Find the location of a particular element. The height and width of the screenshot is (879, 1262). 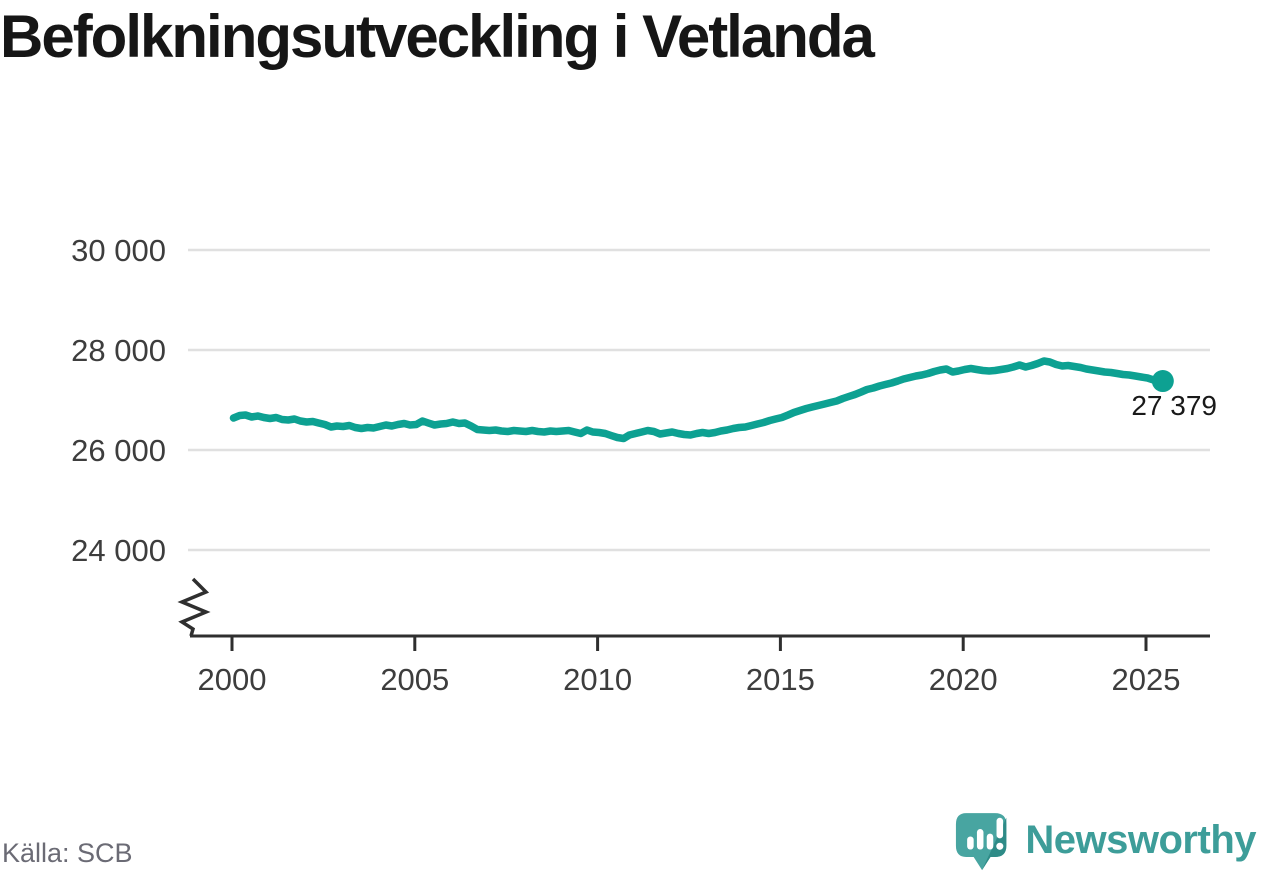

x-axis-tick-label: 2010 is located at coordinates (597, 679).